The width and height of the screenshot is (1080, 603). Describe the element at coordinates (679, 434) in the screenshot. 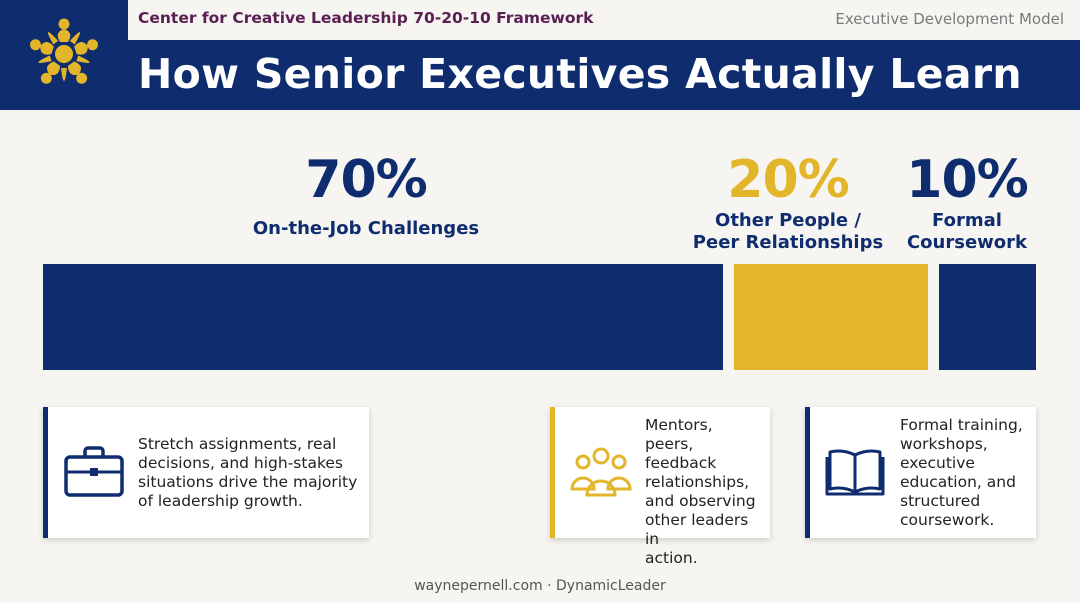

I see `description-line: Mentors, peers,` at that location.